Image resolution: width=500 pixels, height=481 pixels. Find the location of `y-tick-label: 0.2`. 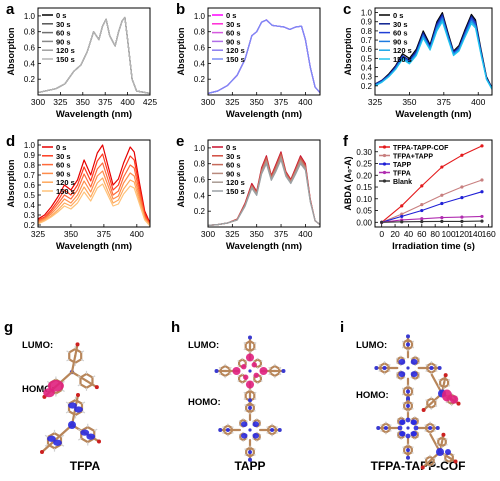

y-tick-label: 0.2 is located at coordinates (367, 86).